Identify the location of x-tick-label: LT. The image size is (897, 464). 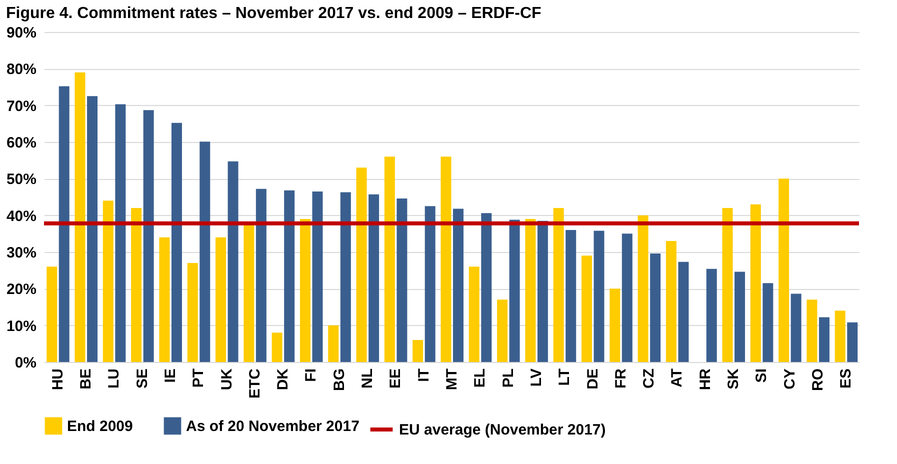
(565, 377).